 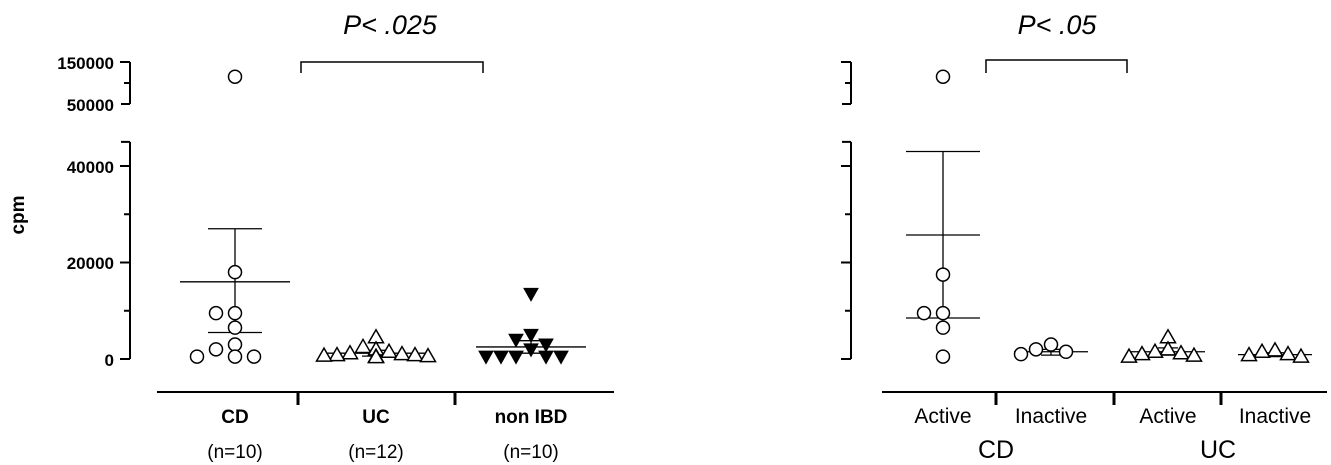 I want to click on x-count-non-ibd: (n=10), so click(x=530, y=452).